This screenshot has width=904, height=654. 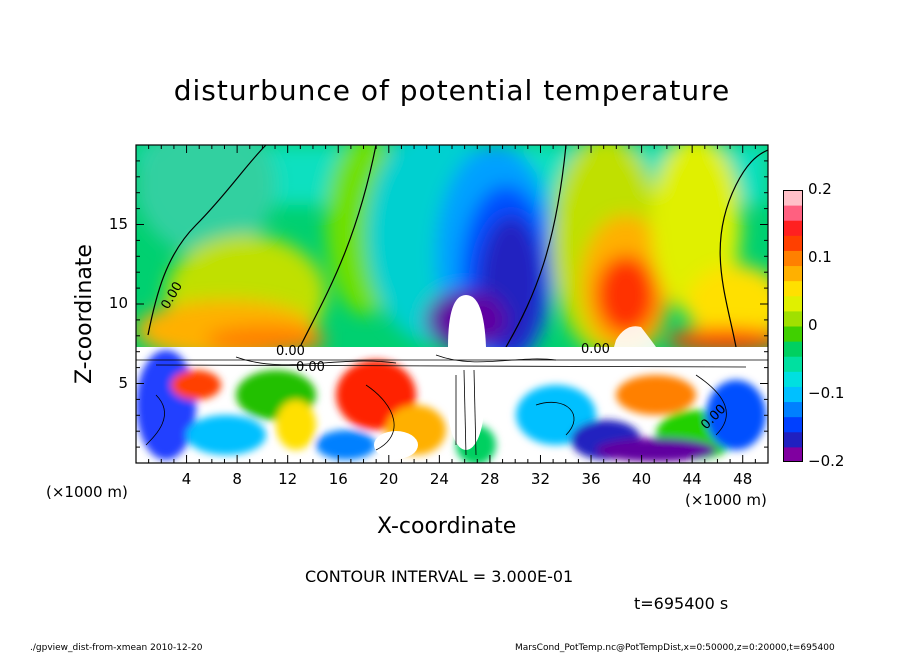 I want to click on colorbar-frame, so click(x=793, y=326).